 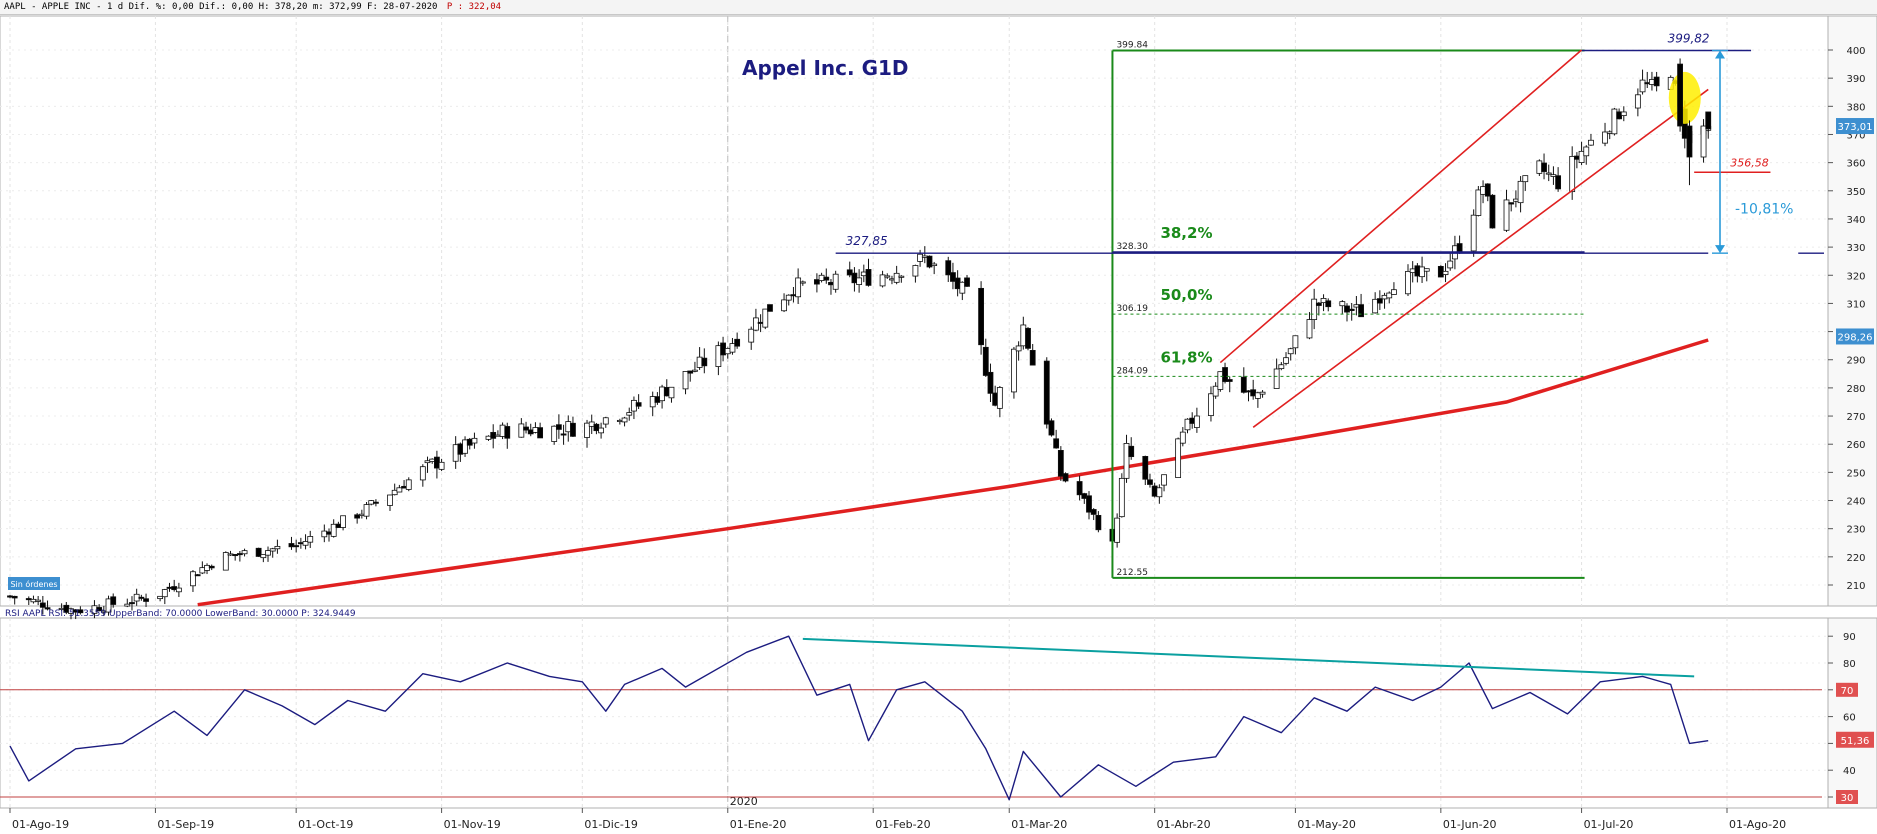 What do you see at coordinates (1749, 162) in the screenshot?
I see `low-after-drop-label: 356,58` at bounding box center [1749, 162].